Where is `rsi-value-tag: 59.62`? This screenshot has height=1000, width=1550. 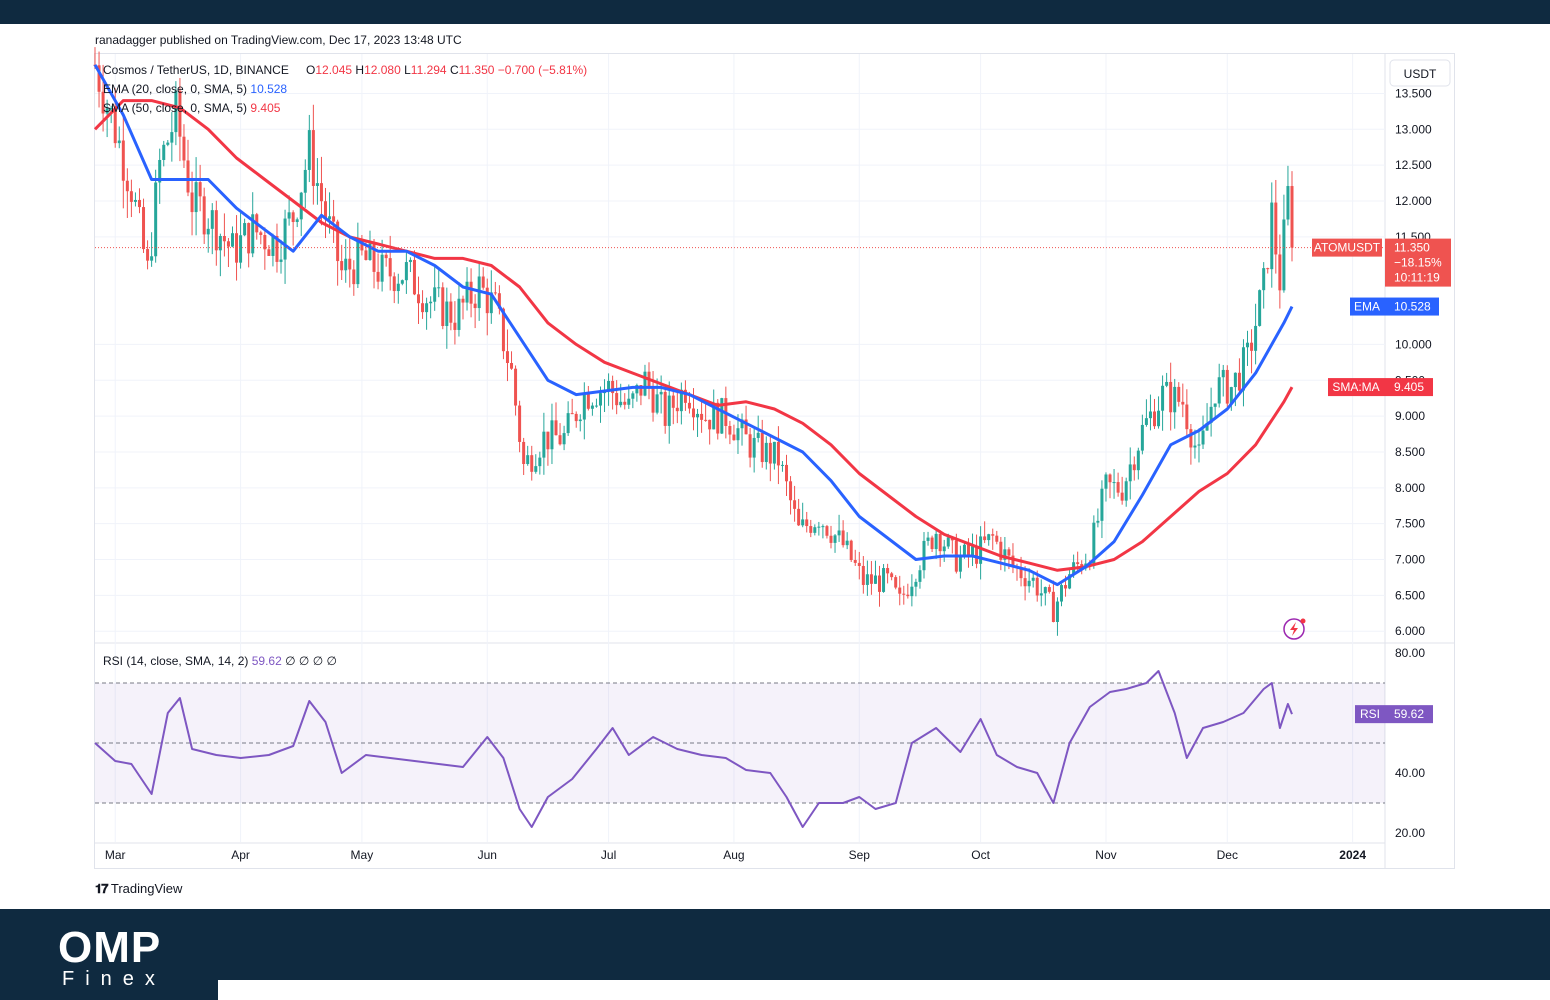 rsi-value-tag: 59.62 is located at coordinates (1409, 714).